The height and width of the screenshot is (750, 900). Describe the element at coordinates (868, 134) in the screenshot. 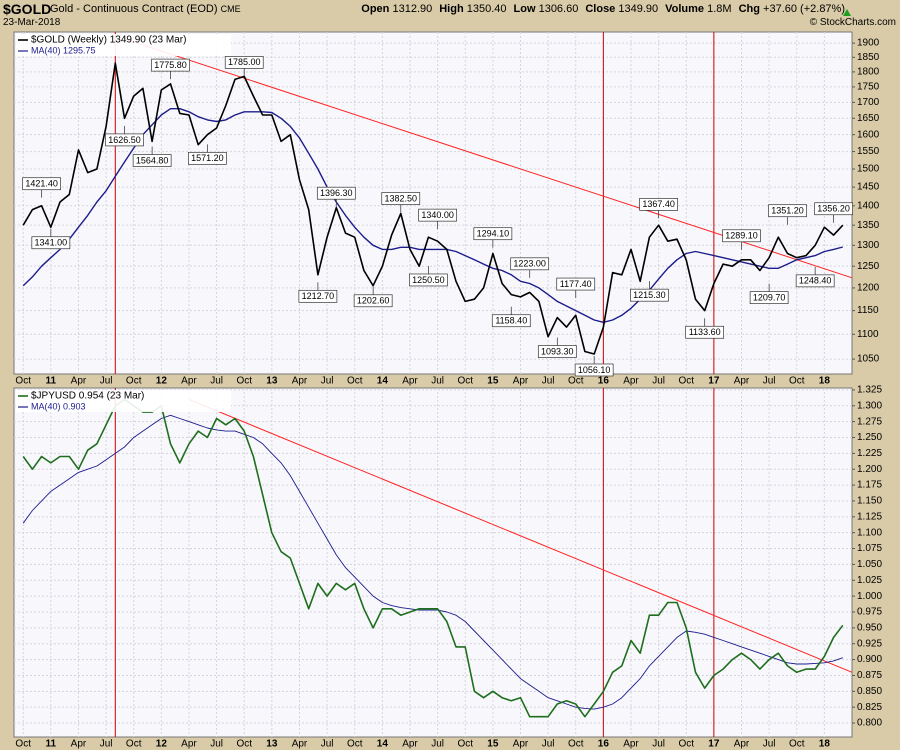

I see `y-tick-label: 1600` at that location.